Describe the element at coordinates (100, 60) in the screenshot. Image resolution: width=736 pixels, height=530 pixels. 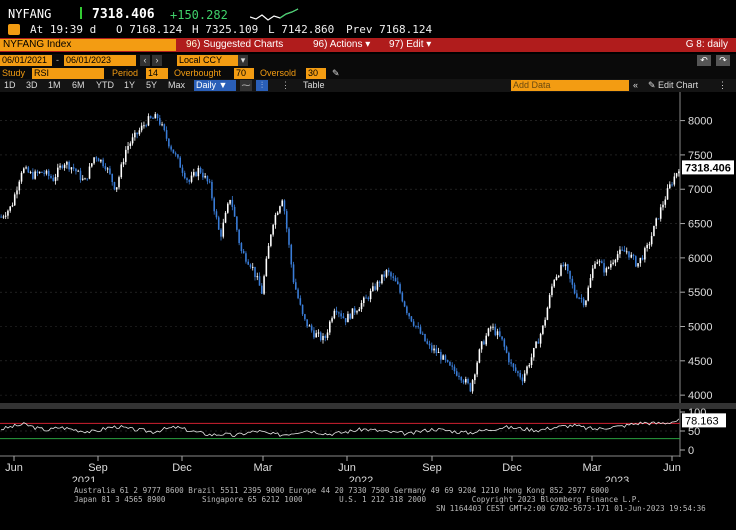
I see `end-date-input: 06/01/2023` at that location.